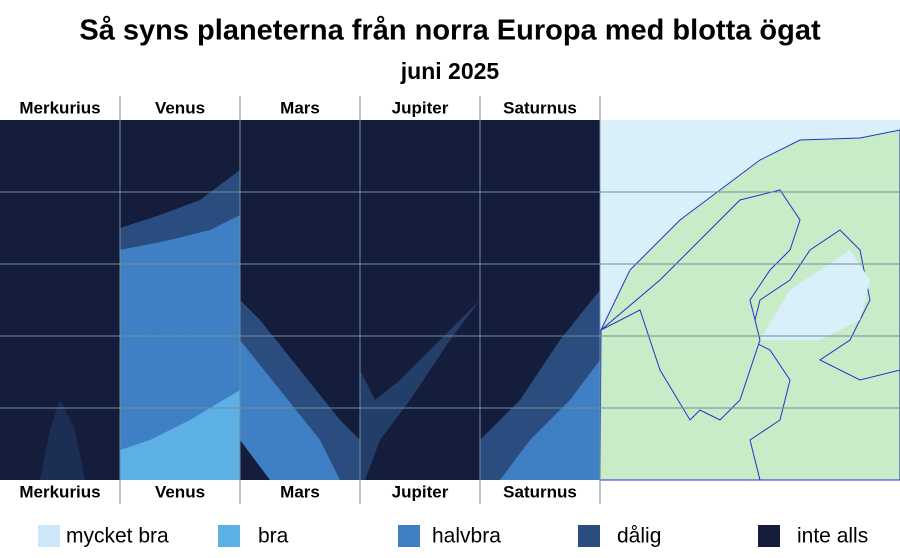  Describe the element at coordinates (290, 410) in the screenshot. I see `mars-band` at that location.